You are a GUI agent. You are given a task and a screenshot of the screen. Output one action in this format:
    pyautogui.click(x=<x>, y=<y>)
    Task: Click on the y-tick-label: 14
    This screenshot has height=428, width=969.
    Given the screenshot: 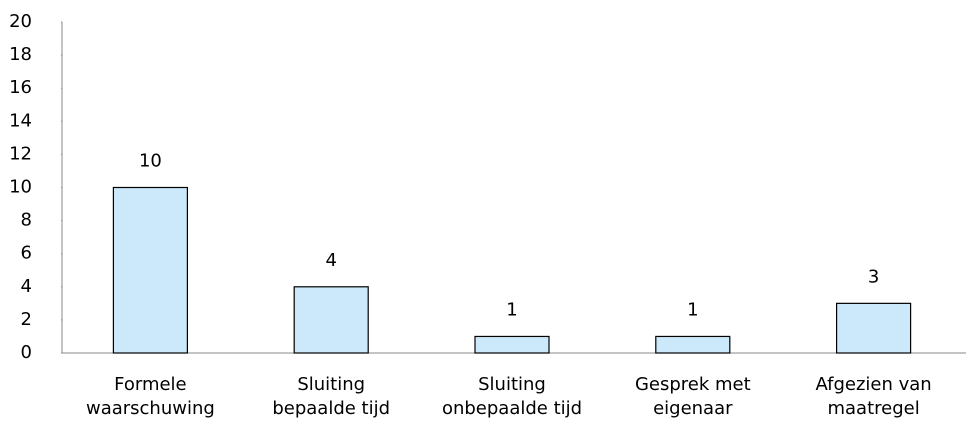 What is the action you would take?
    pyautogui.click(x=20, y=120)
    